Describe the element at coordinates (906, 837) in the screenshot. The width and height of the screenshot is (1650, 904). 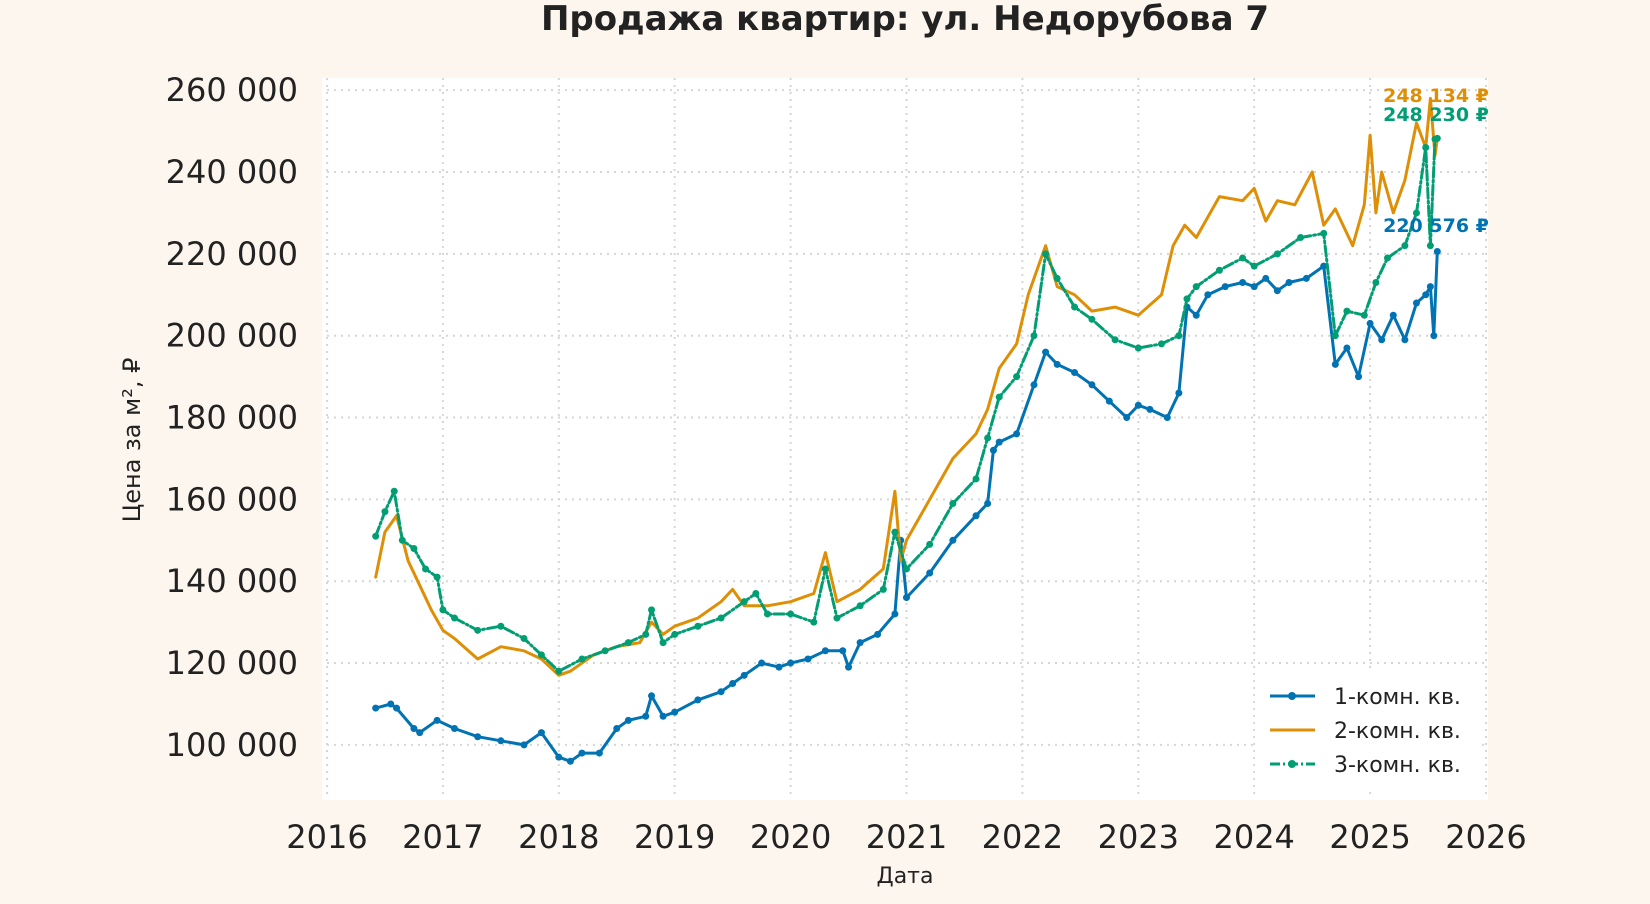
I see `x-tick-label: 2021` at that location.